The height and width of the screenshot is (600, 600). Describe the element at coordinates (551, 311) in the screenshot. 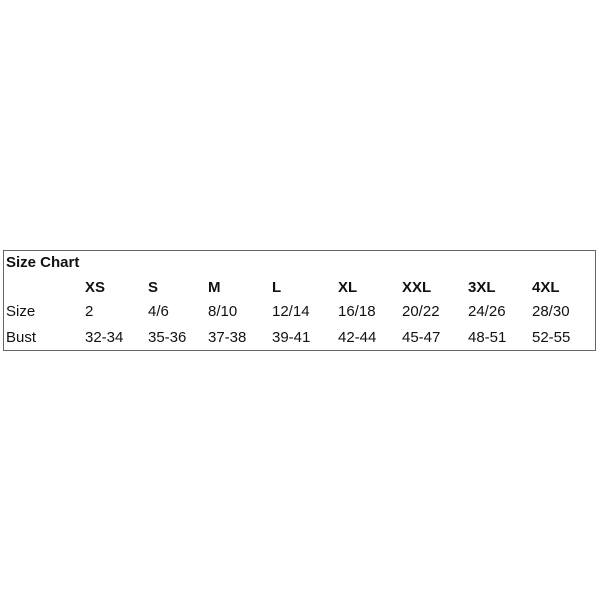

I see `table-cell: 28/30` at that location.